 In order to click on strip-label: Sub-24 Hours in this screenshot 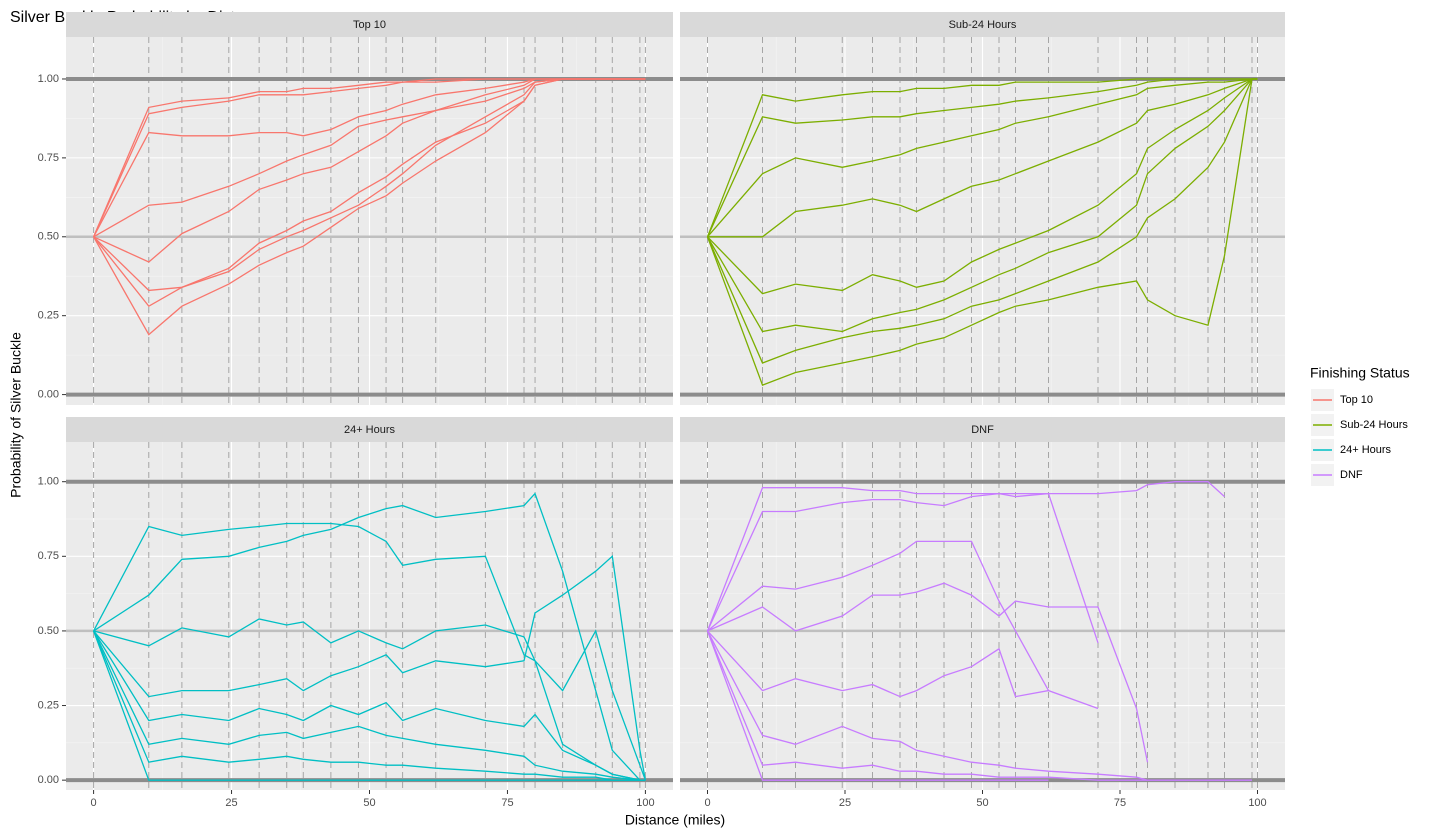, I will do `click(983, 25)`.